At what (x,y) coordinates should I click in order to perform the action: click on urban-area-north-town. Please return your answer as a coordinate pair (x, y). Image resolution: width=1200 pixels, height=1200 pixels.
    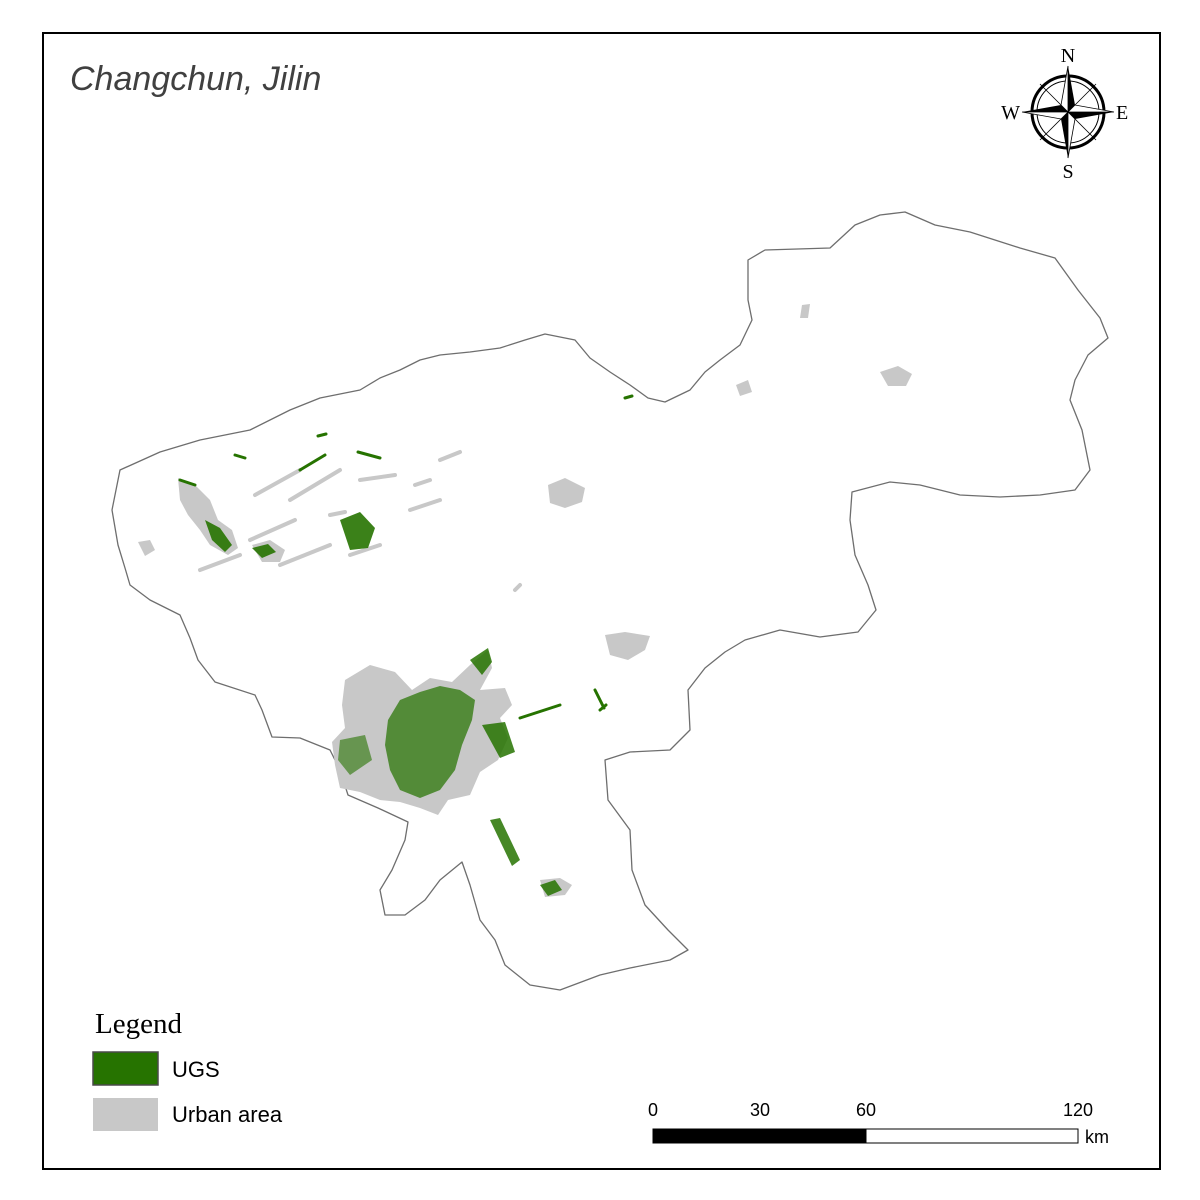
    Looking at the image, I should click on (566, 493).